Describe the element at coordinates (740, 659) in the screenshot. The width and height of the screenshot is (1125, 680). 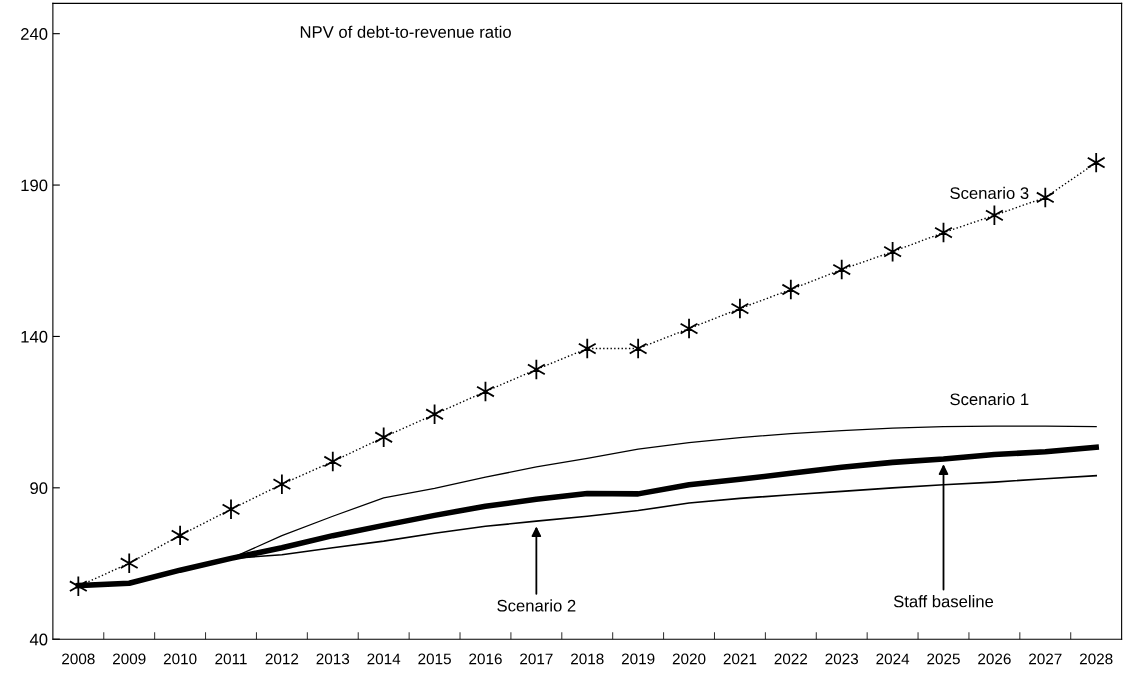
I see `x-tick-label: 2021` at that location.